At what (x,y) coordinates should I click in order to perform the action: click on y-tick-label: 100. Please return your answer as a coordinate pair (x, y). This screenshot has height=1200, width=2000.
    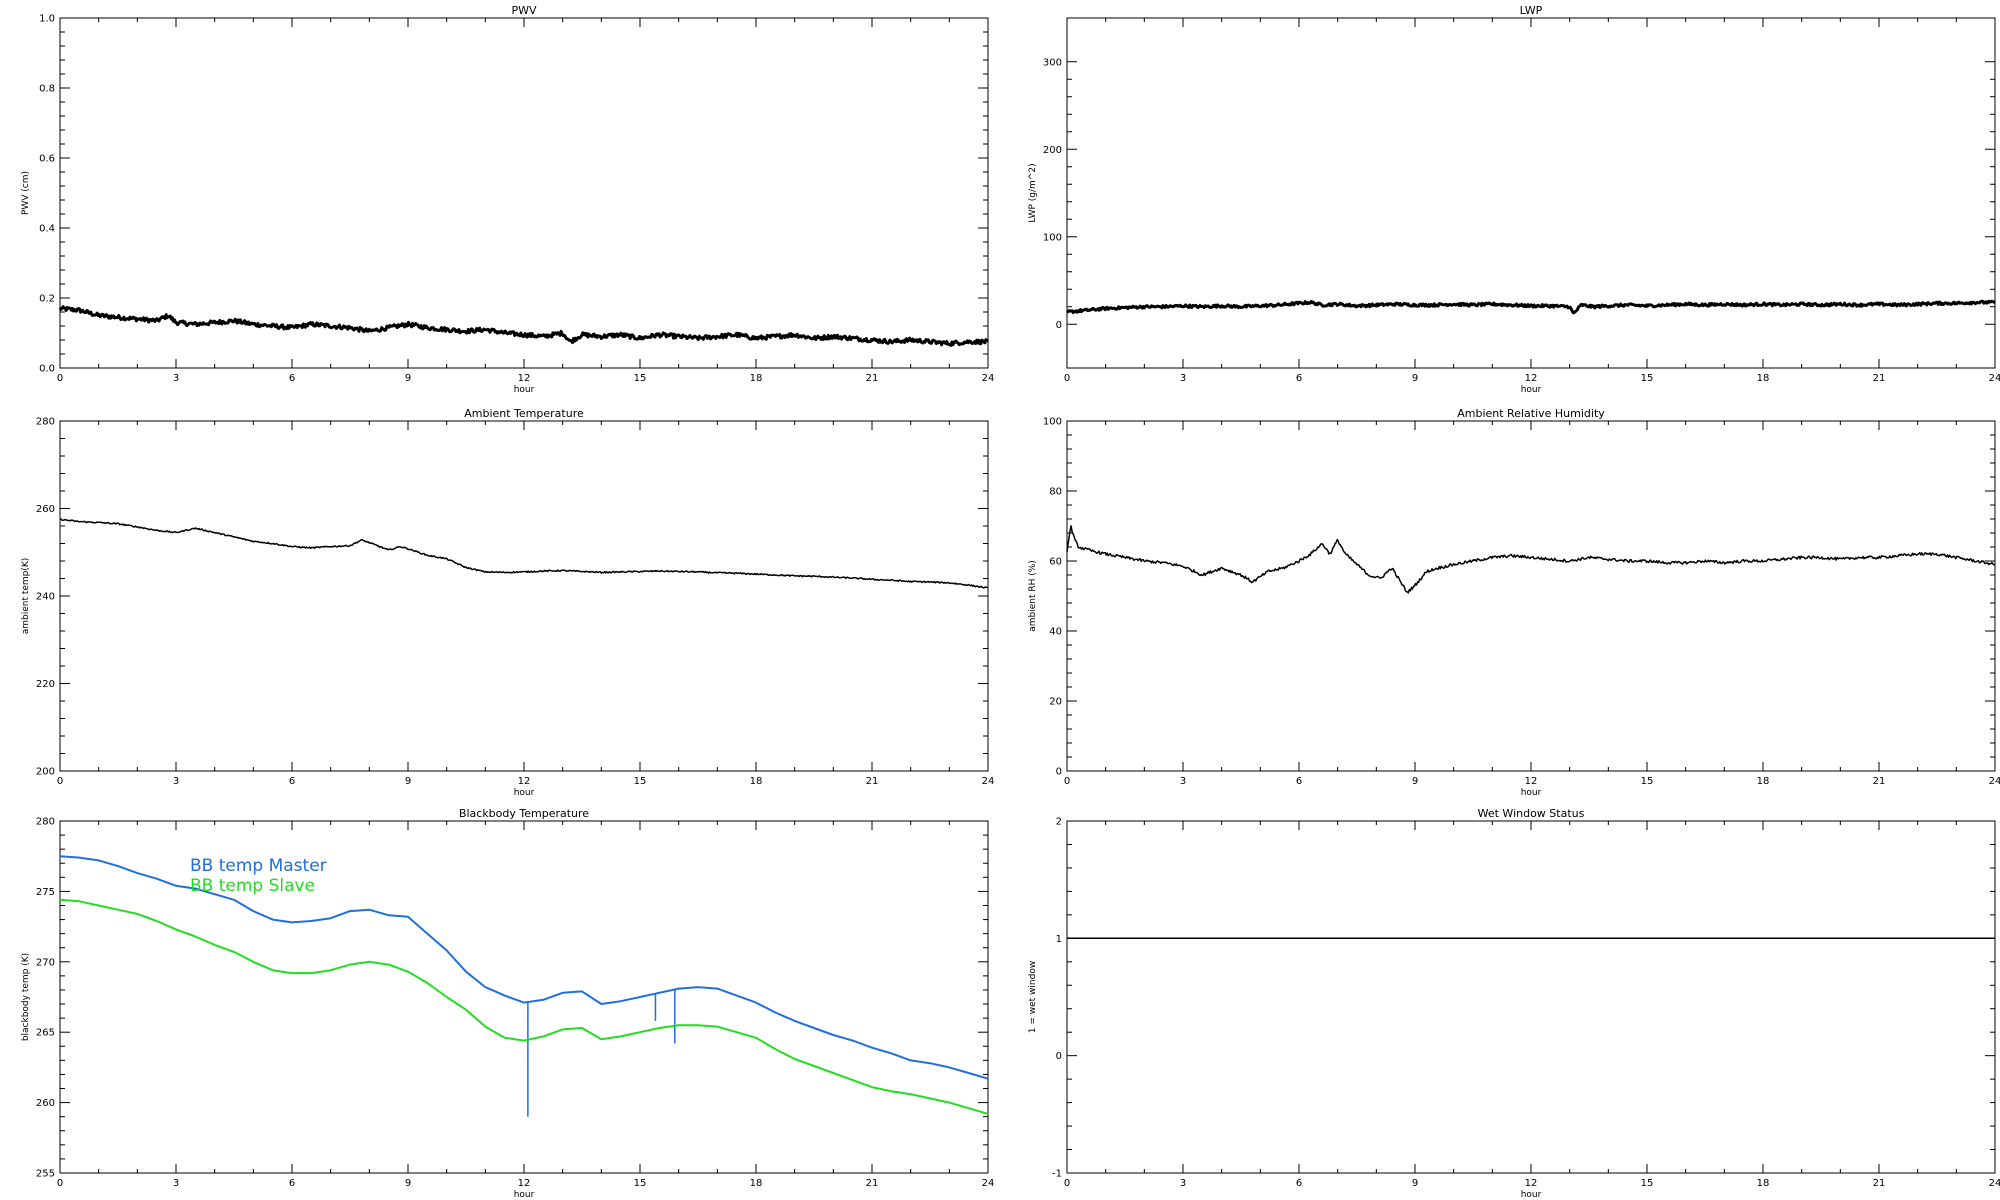
    Looking at the image, I should click on (1052, 237).